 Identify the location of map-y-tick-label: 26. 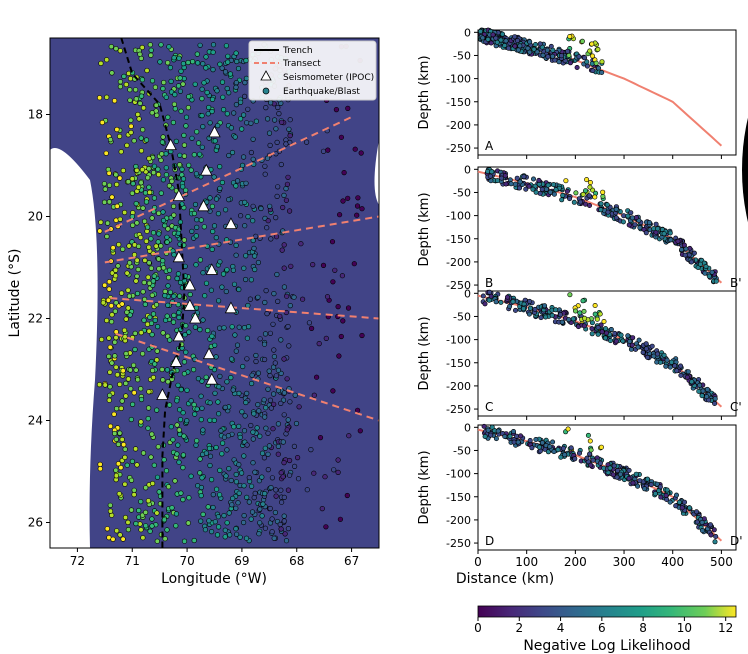
(35, 523).